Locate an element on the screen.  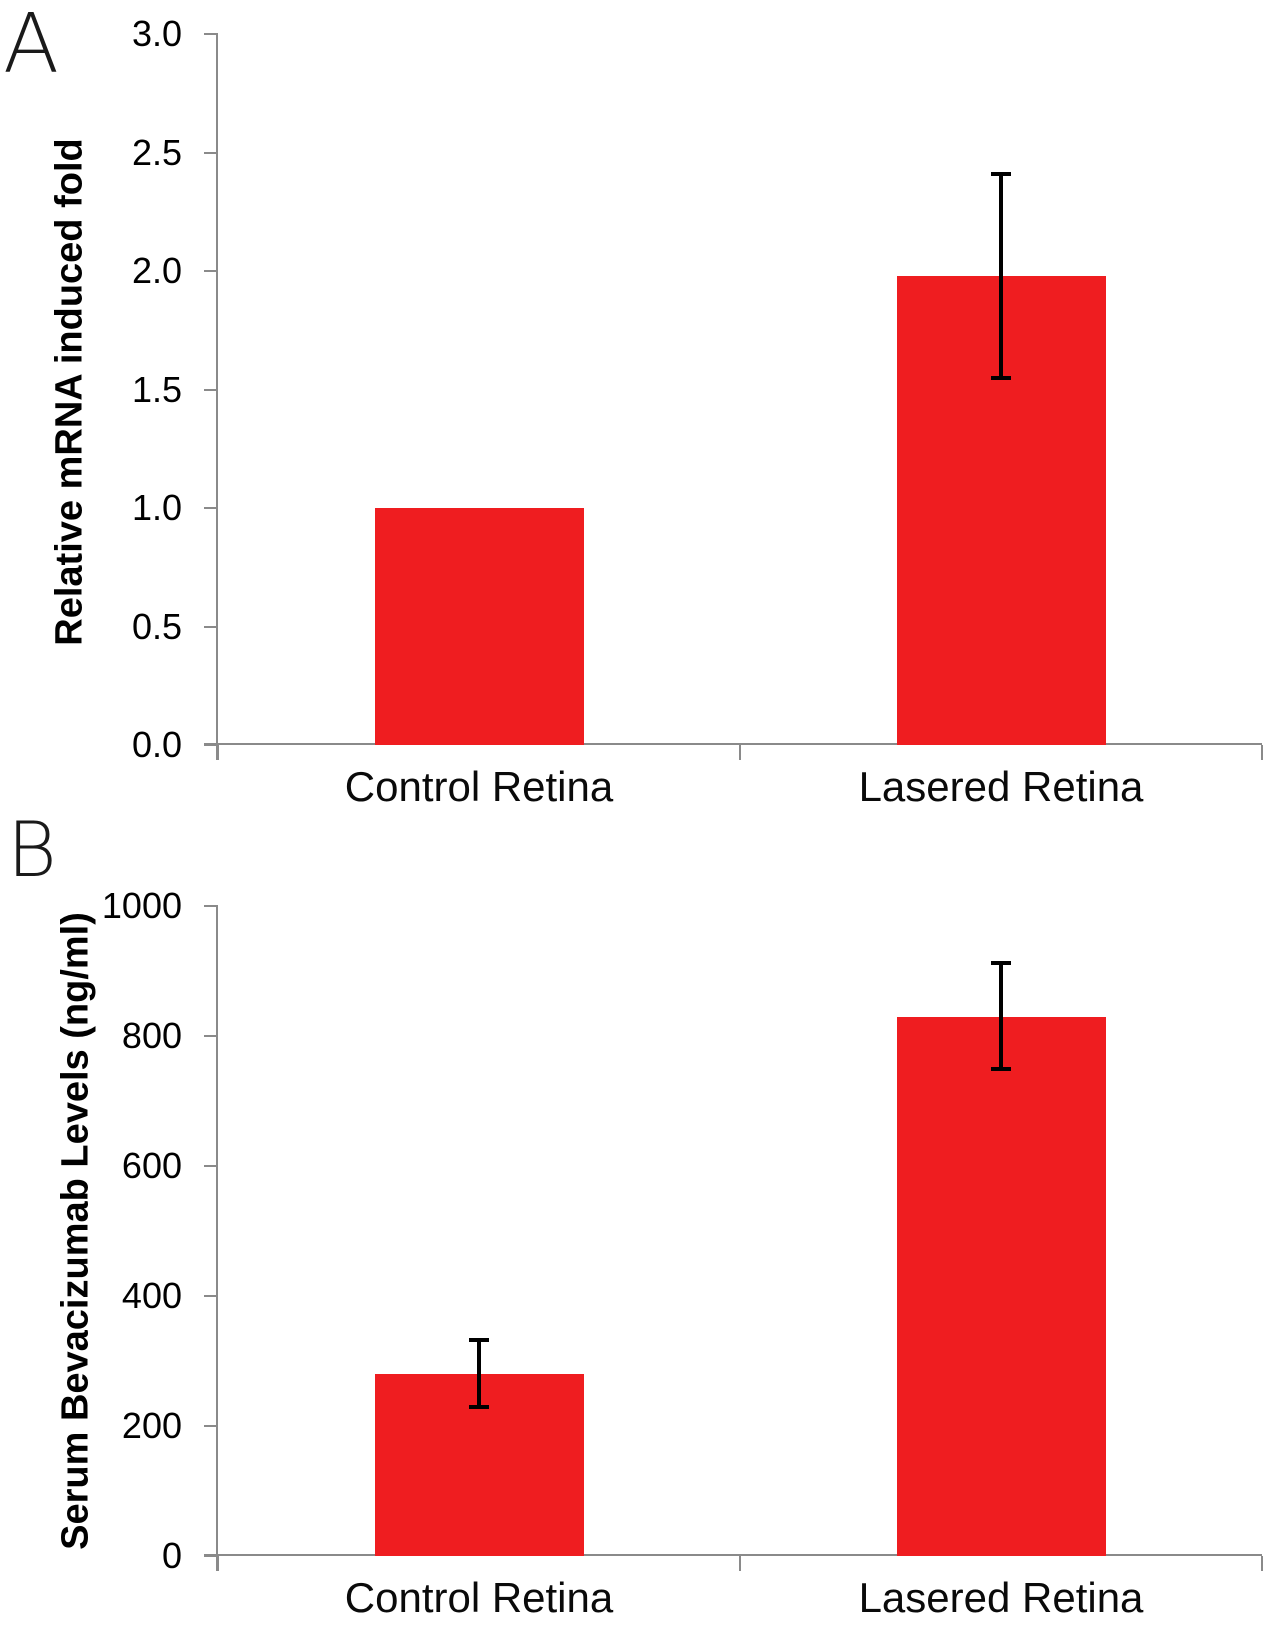
y-tick-label: 0.0 is located at coordinates (156, 744).